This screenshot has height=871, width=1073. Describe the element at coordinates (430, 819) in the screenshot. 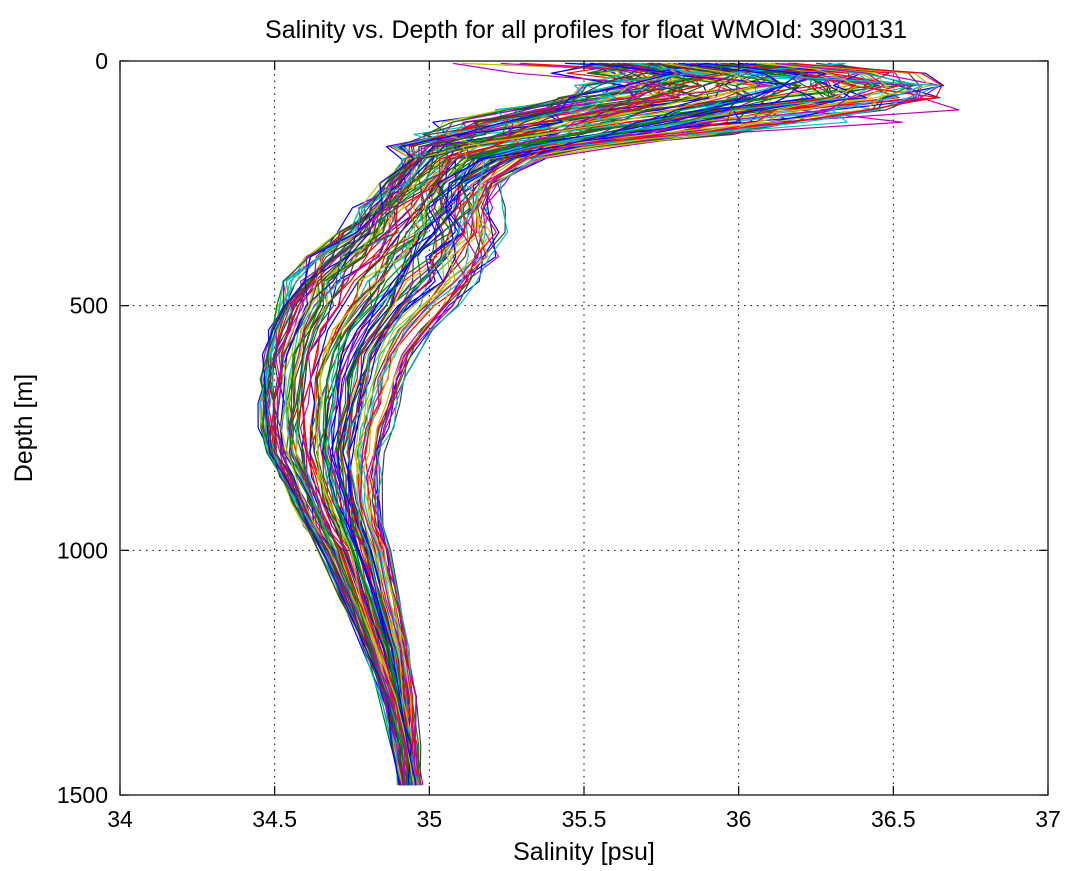

I see `x-tick-label: 35` at that location.